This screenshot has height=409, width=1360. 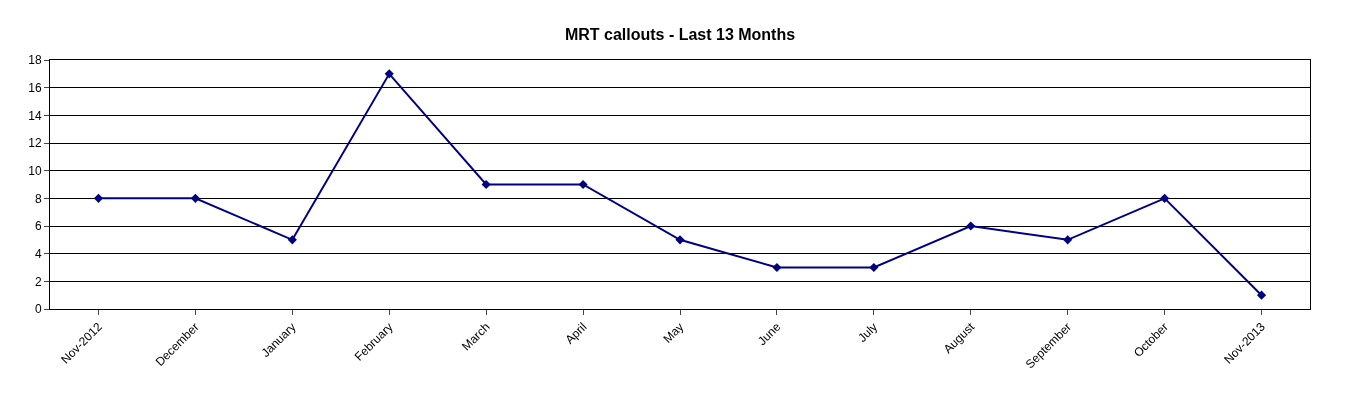 What do you see at coordinates (38, 253) in the screenshot?
I see `y-tick-label: 4` at bounding box center [38, 253].